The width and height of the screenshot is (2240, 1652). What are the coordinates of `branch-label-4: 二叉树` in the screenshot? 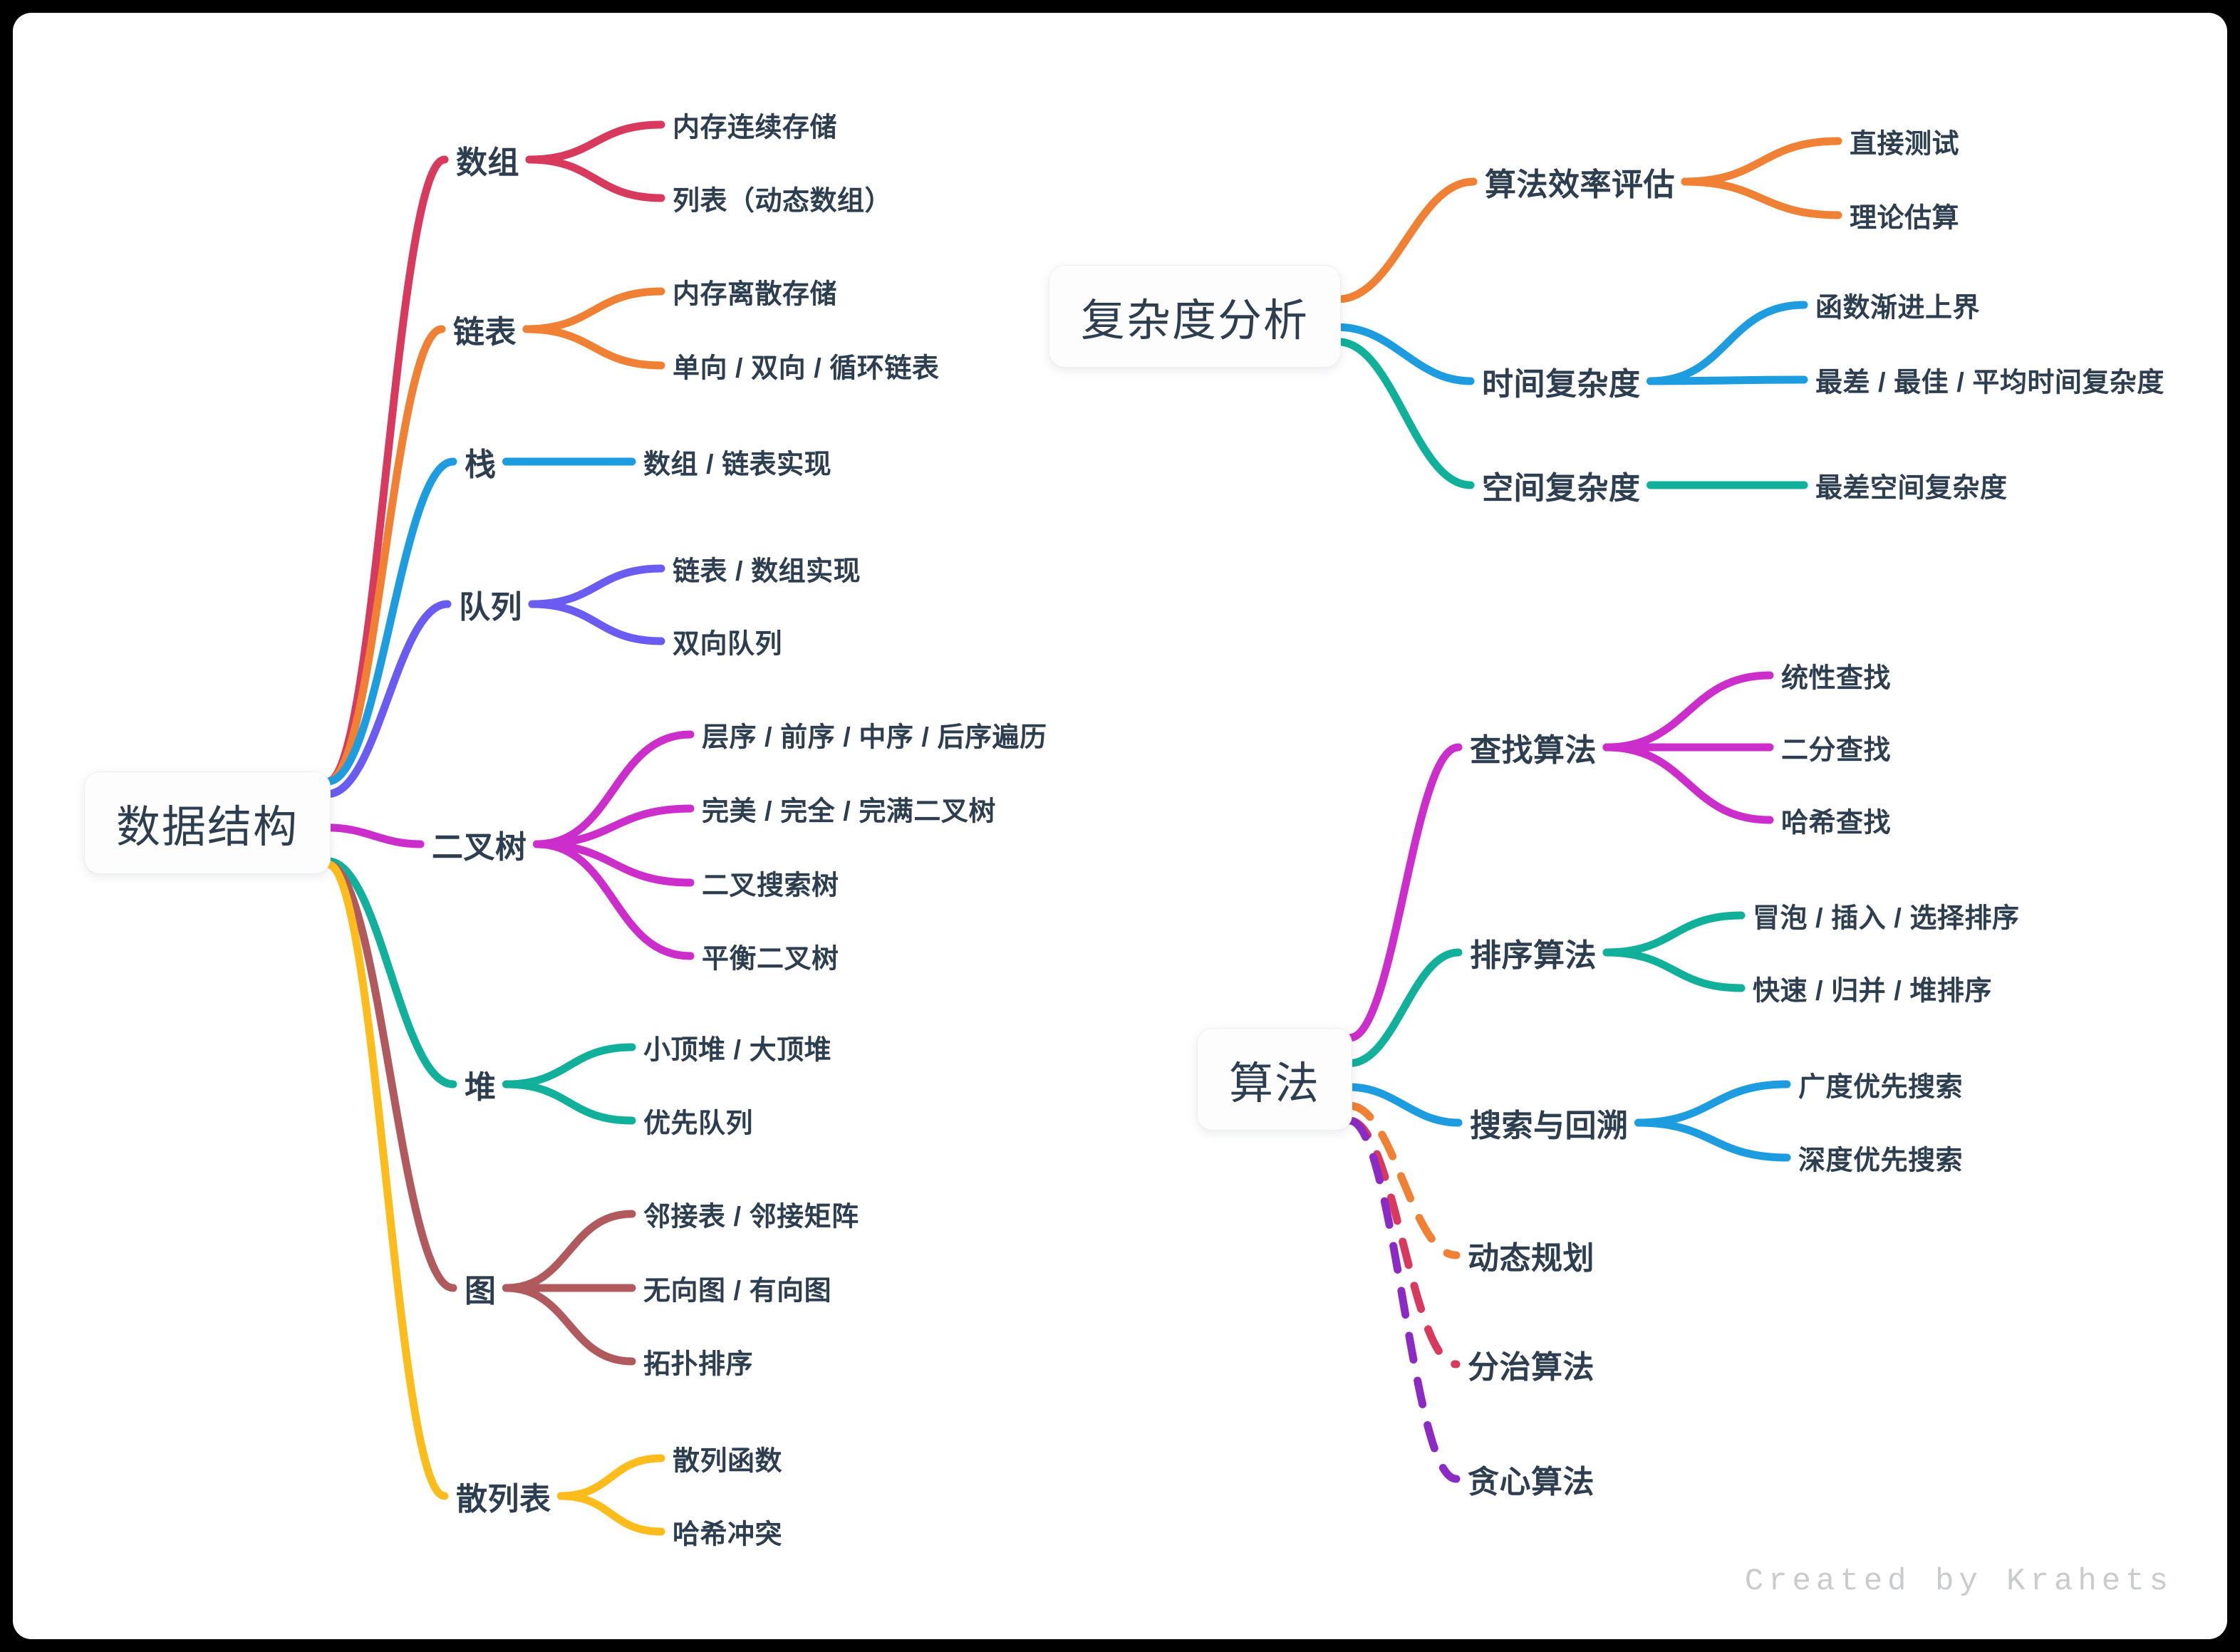 It's located at (479, 847).